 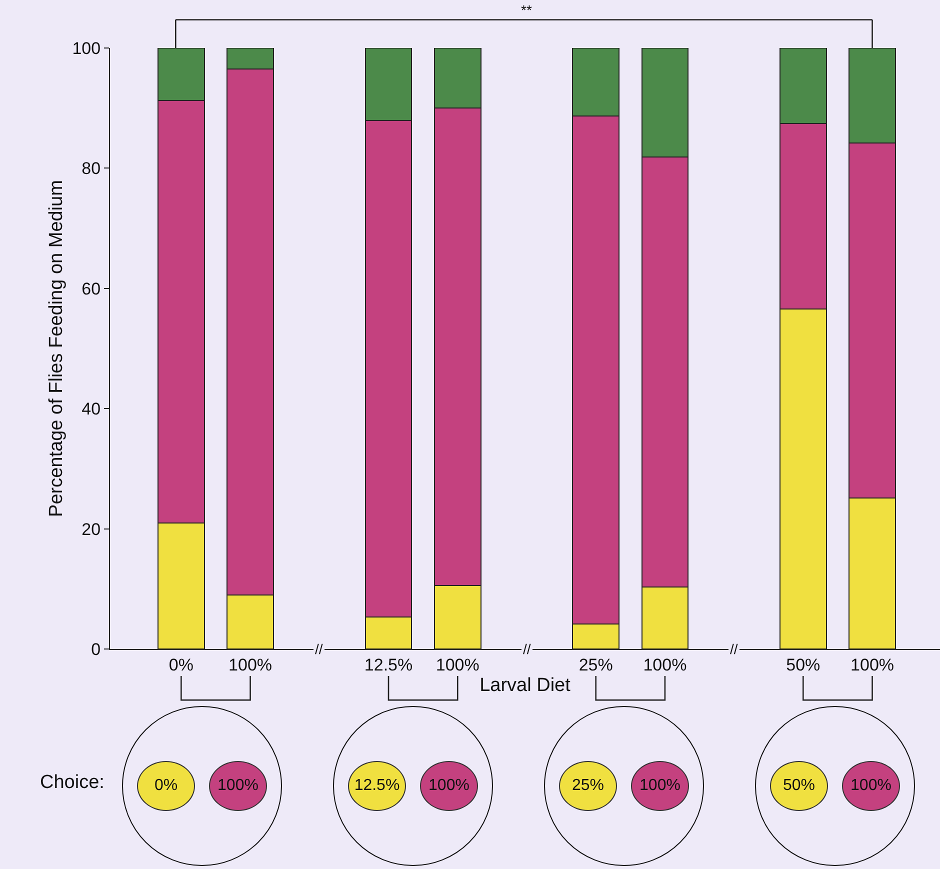 I want to click on y-tick-label: 0, so click(x=96, y=649).